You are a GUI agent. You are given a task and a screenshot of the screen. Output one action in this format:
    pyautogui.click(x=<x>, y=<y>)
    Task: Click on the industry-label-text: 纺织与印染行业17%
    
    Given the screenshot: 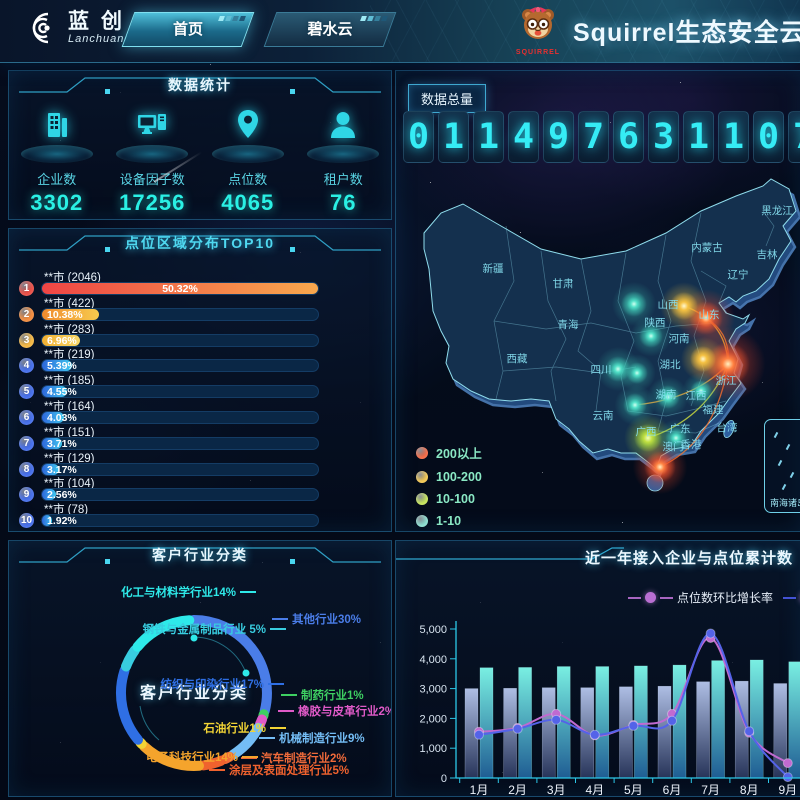 What is the action you would take?
    pyautogui.click(x=212, y=685)
    